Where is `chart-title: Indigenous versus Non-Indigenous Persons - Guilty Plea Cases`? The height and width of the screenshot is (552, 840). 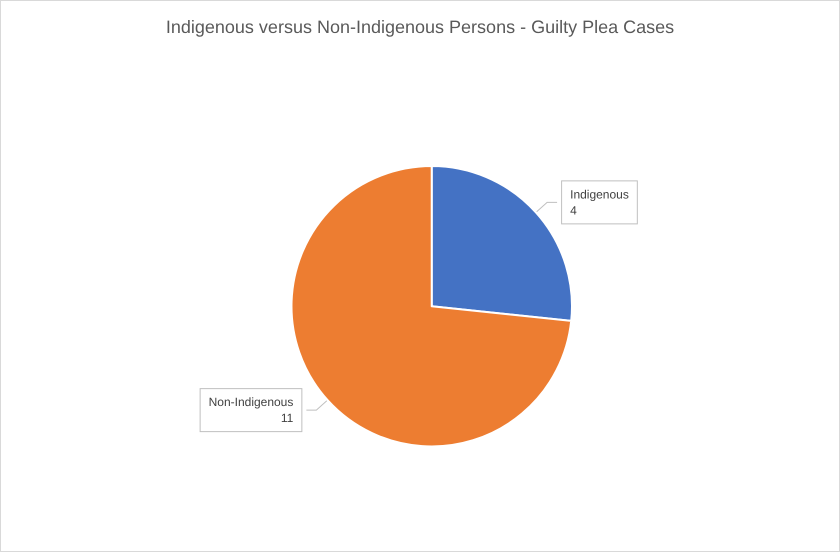 chart-title: Indigenous versus Non-Indigenous Persons - Guilty Plea Cases is located at coordinates (420, 27).